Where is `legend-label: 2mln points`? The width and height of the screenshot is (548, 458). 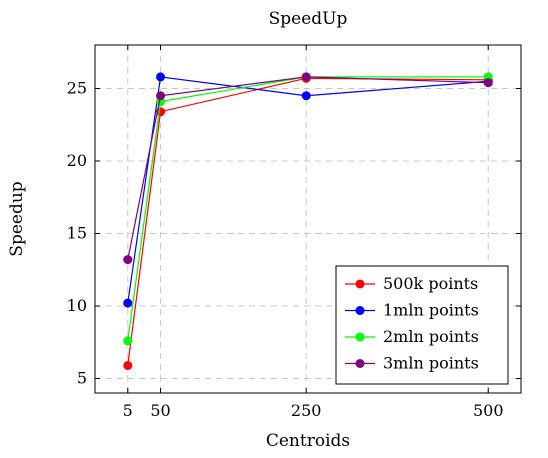 legend-label: 2mln points is located at coordinates (431, 336).